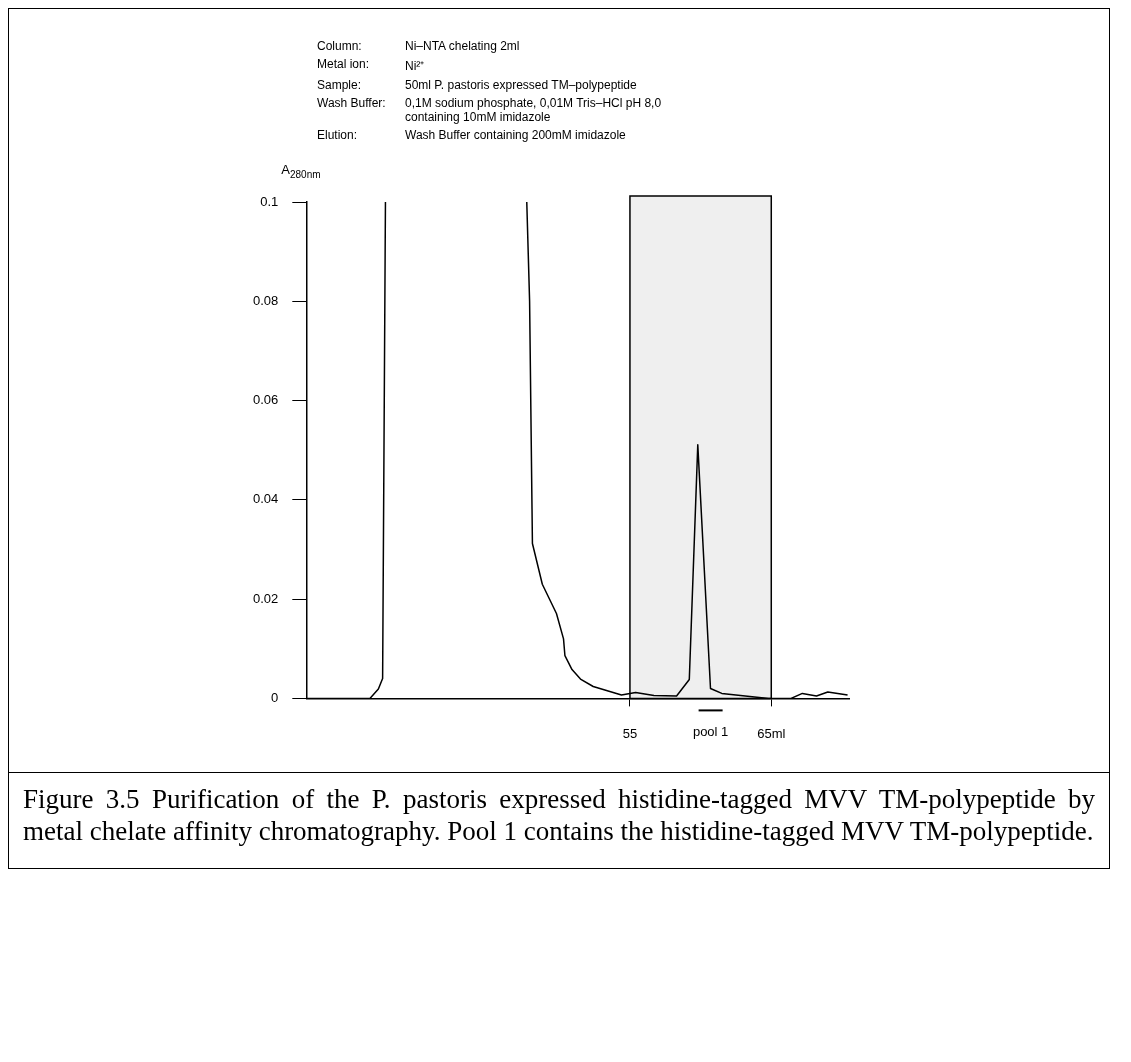 Image resolution: width=1131 pixels, height=1062 pixels. What do you see at coordinates (269, 201) in the screenshot?
I see `y-tick-label: 0.1` at bounding box center [269, 201].